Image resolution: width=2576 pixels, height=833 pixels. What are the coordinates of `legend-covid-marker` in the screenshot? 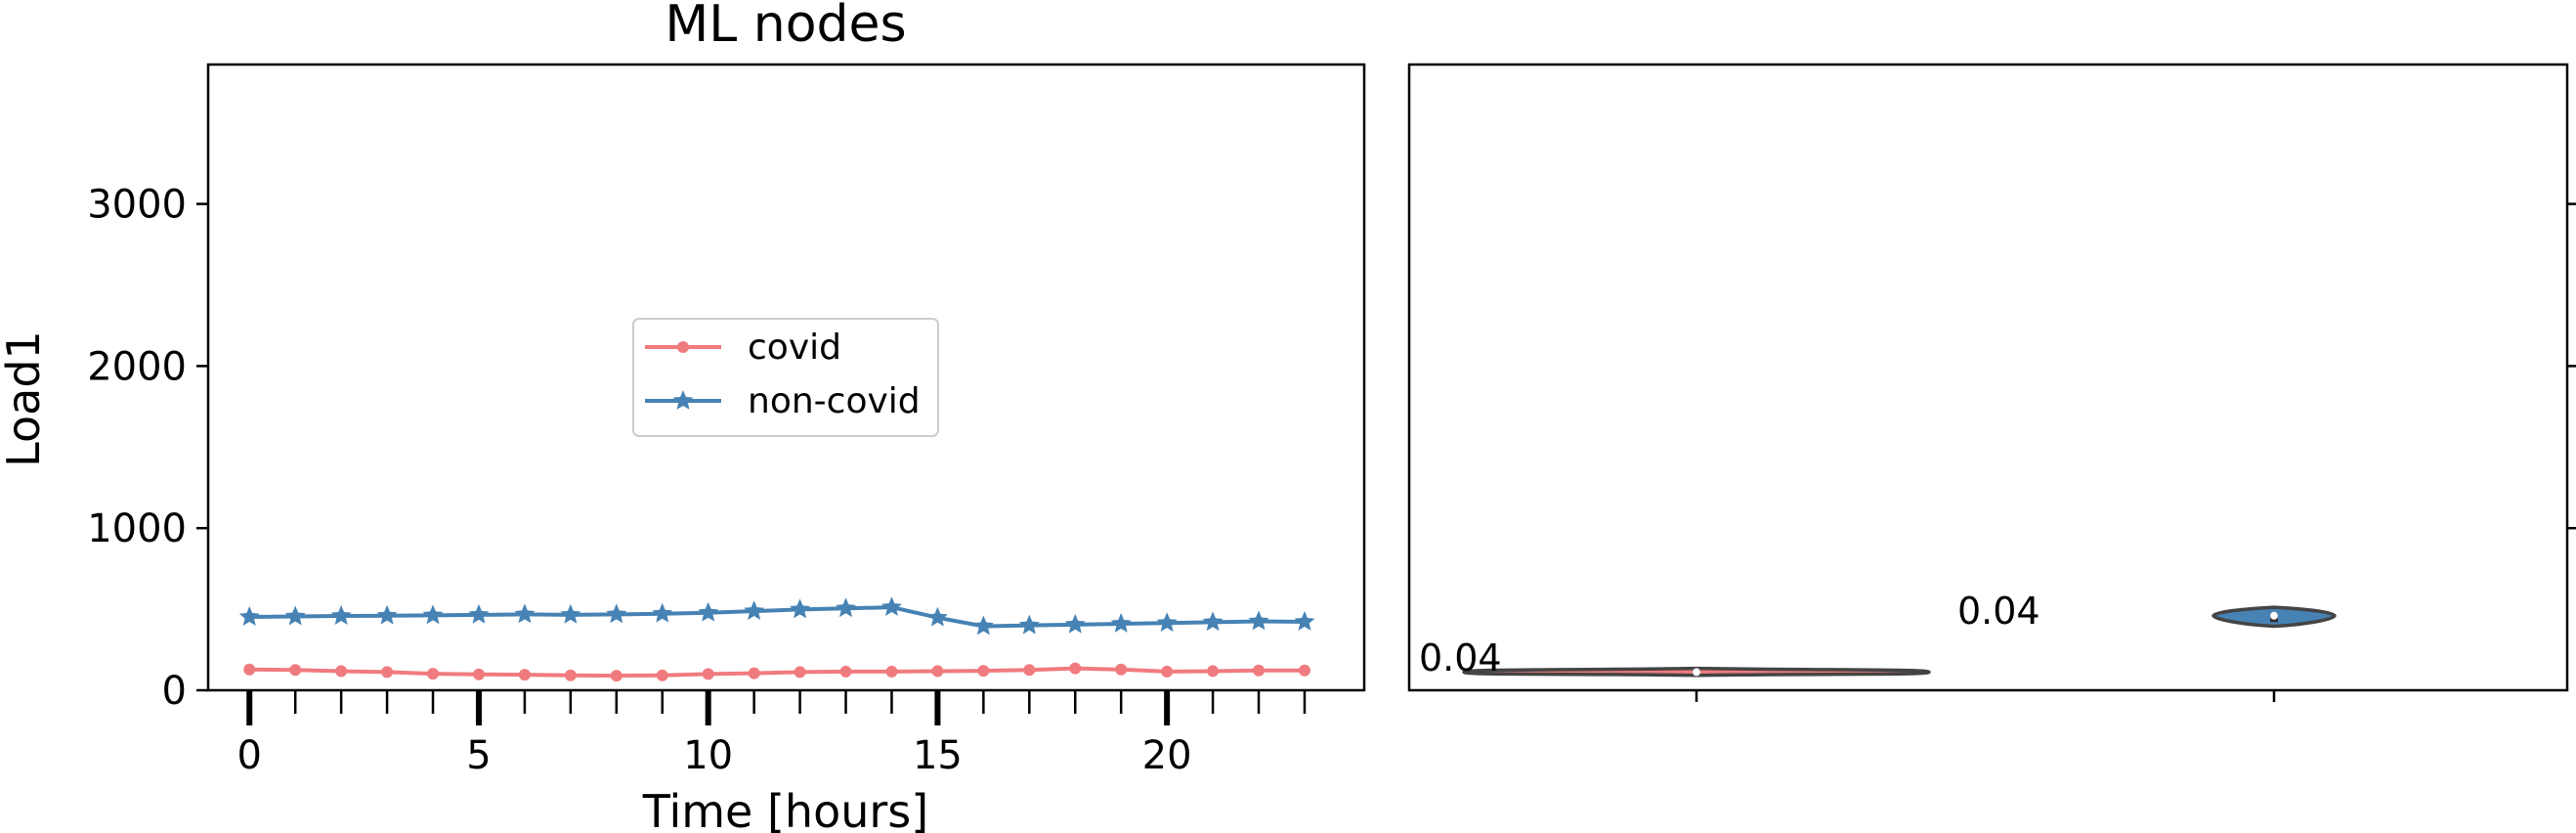 It's located at (683, 347).